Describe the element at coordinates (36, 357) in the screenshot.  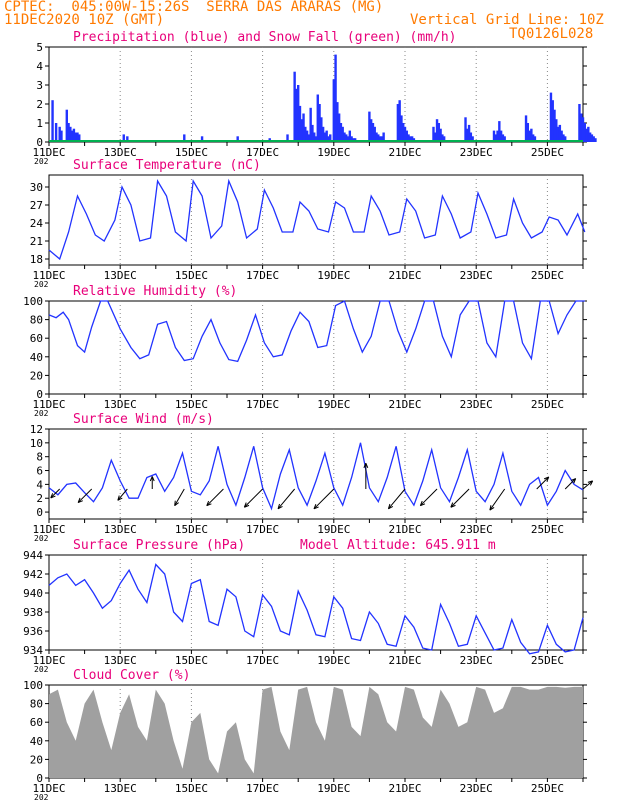
I see `y-tick-label: 40` at that location.